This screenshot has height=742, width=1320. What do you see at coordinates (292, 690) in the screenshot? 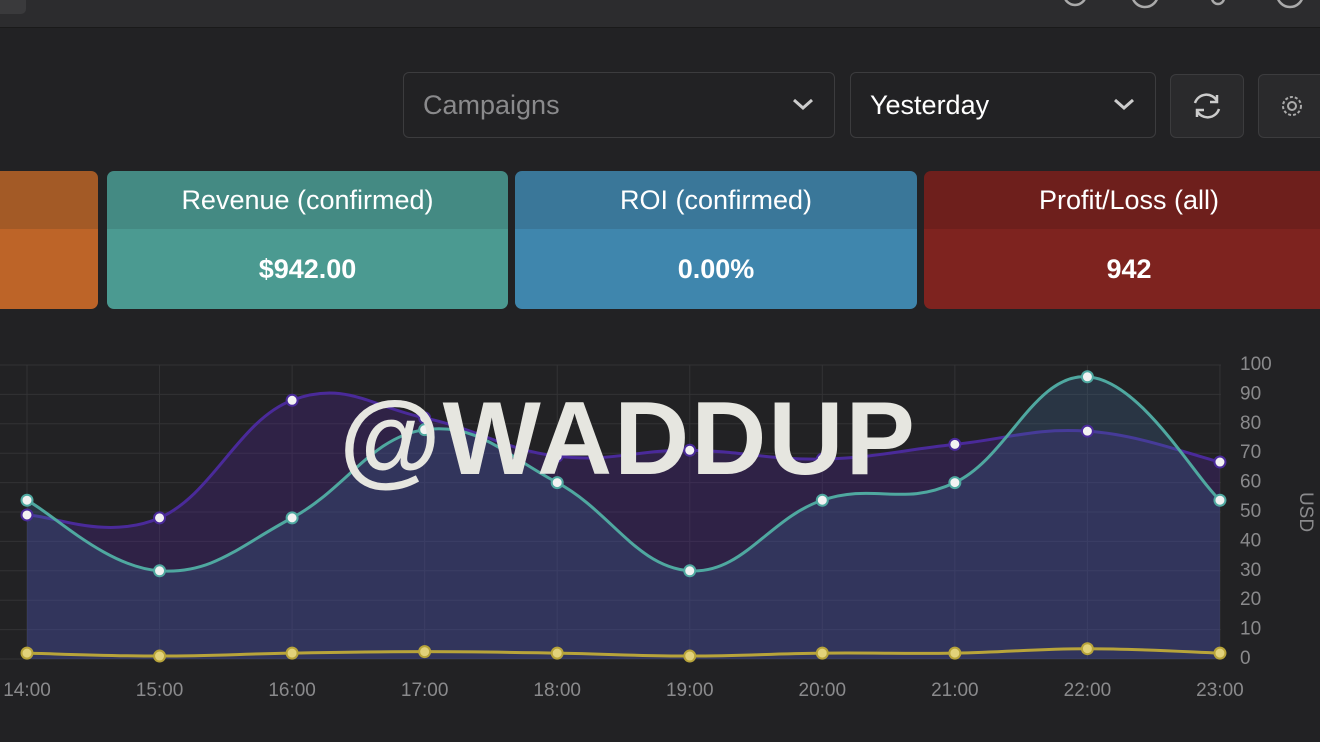
I see `x-tick-label: 16:00` at bounding box center [292, 690].